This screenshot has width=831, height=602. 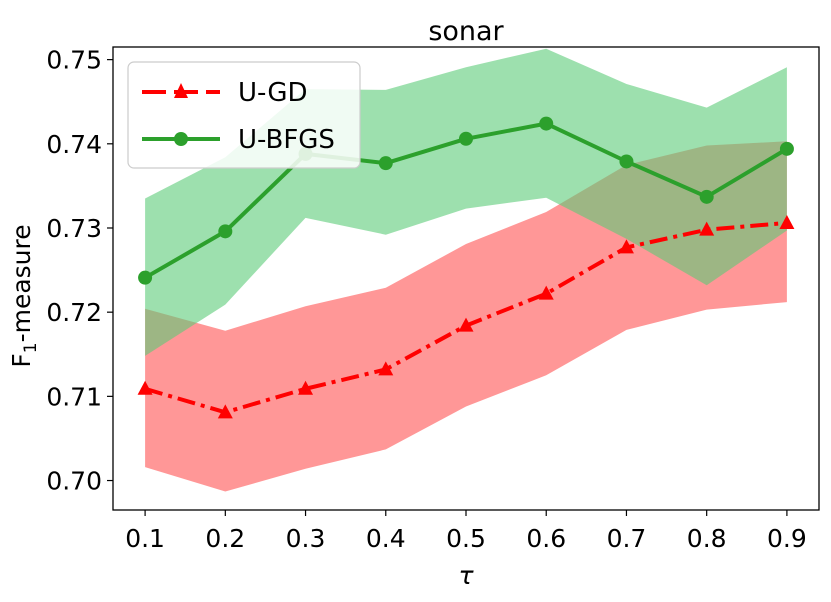 I want to click on legend: U-GD U-BFGS, so click(x=244, y=115).